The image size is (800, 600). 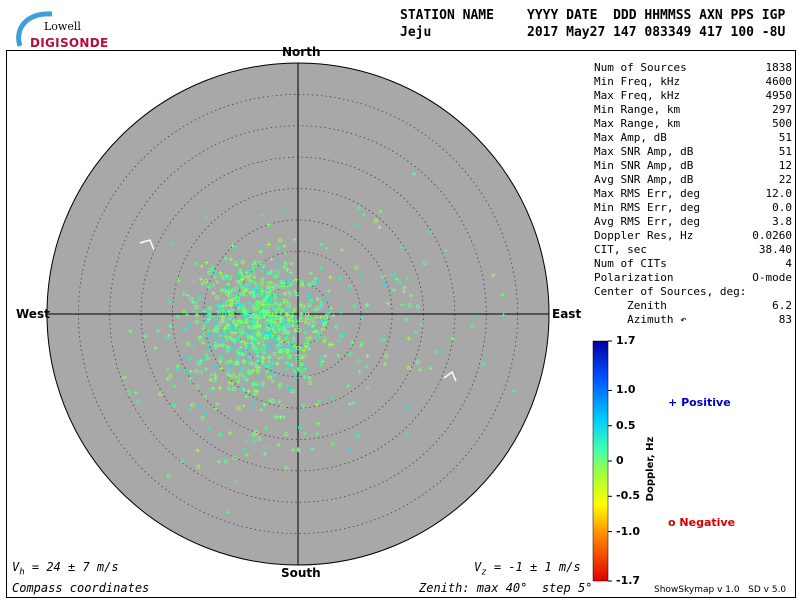 I want to click on stat-value: 0.0, so click(x=782, y=207).